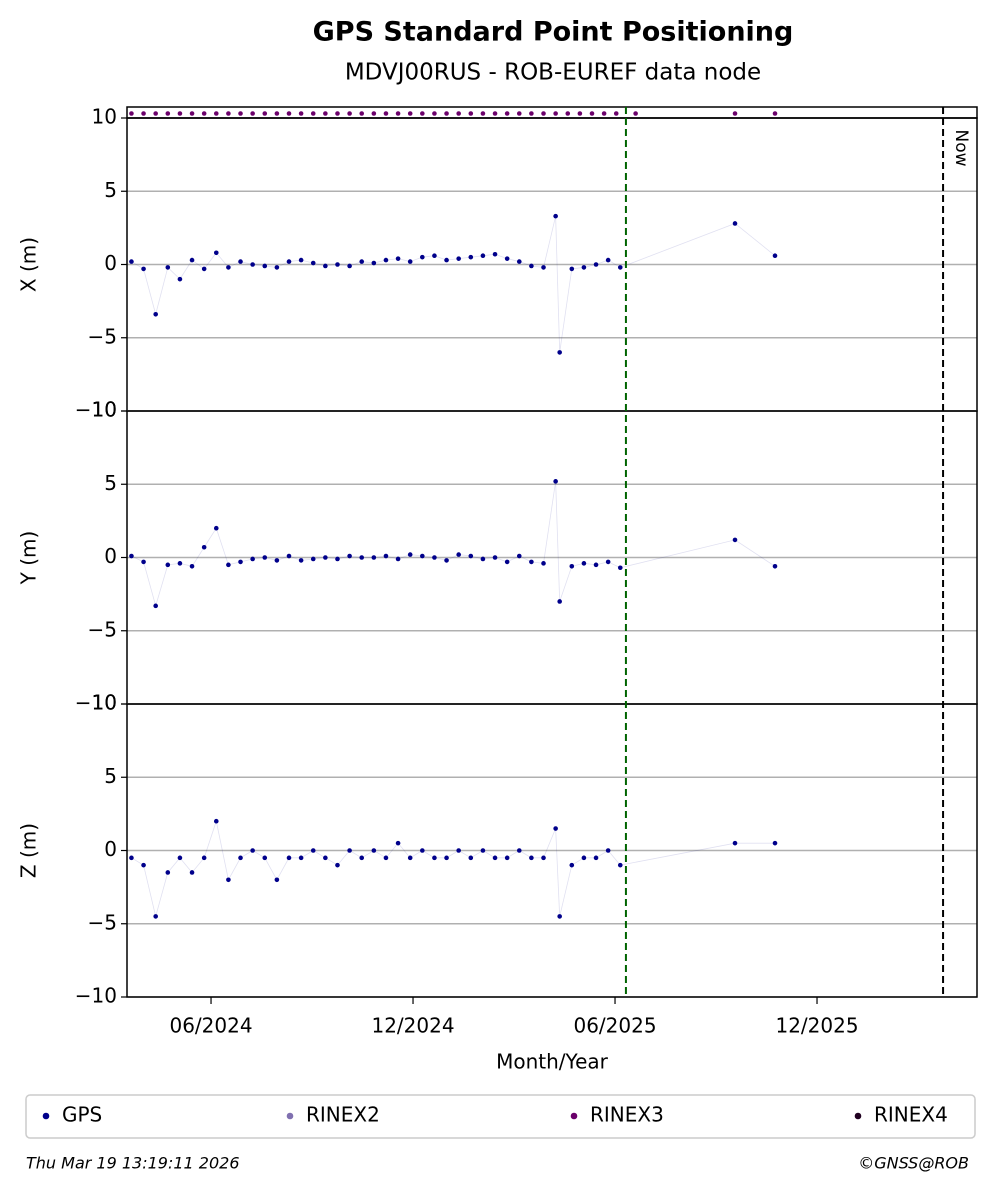 Image resolution: width=997 pixels, height=1198 pixels. I want to click on x-tick-label: 06/2024, so click(210, 1026).